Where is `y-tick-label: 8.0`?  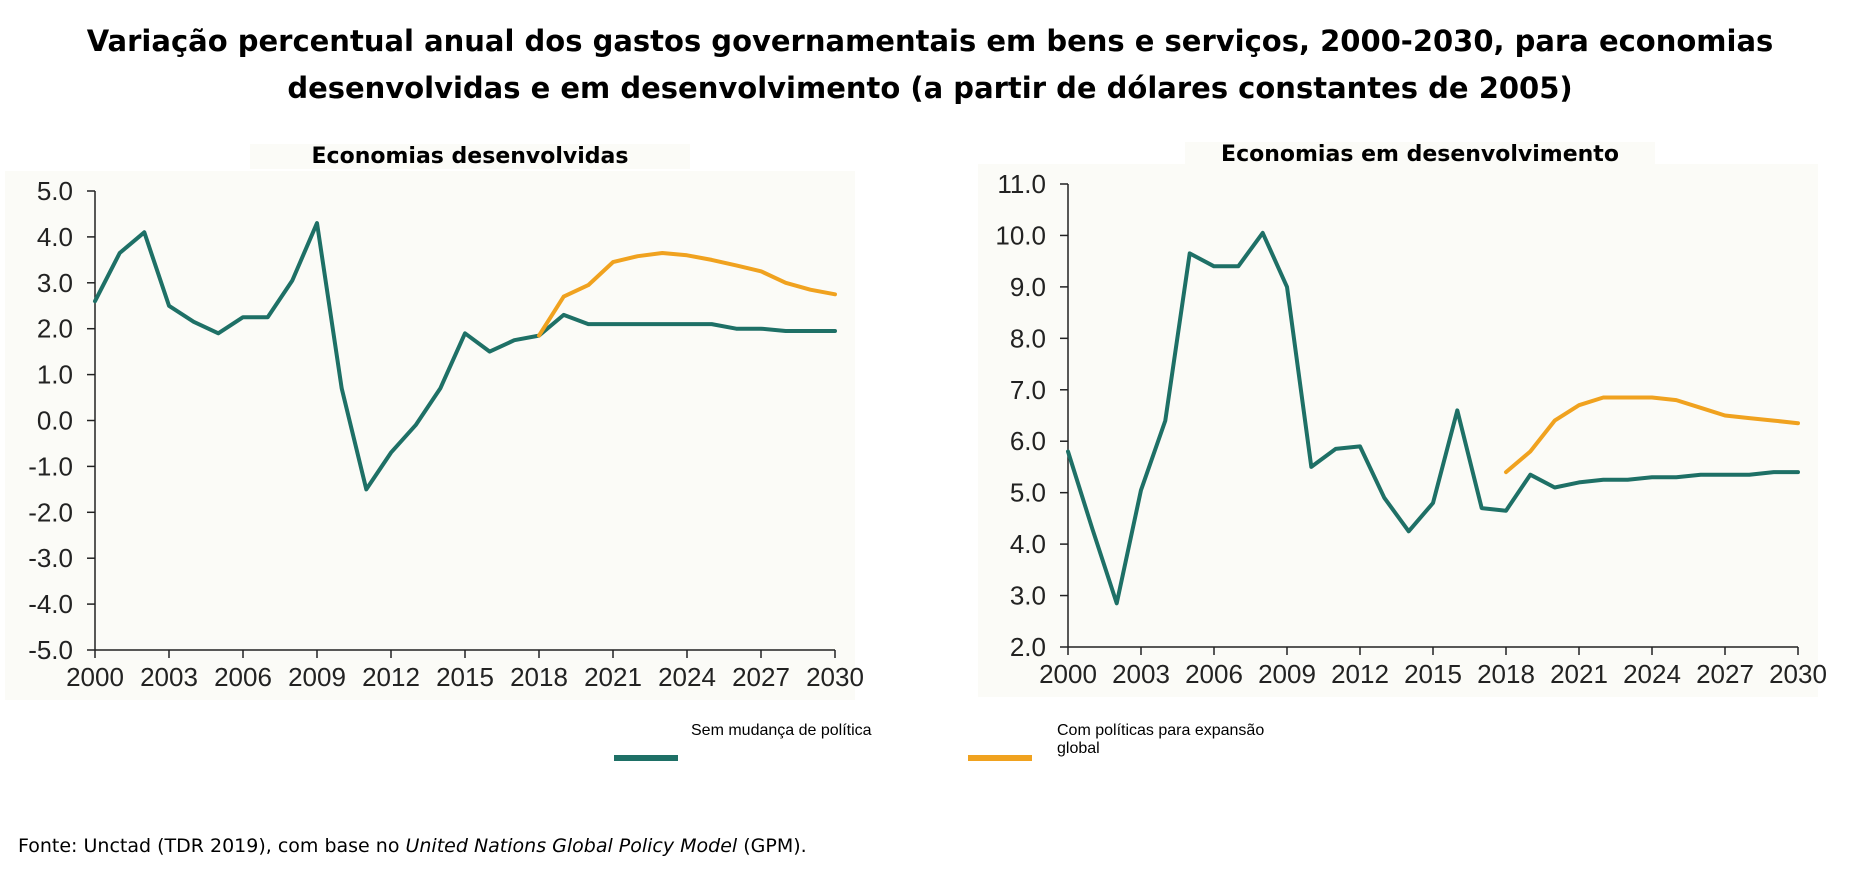
y-tick-label: 8.0 is located at coordinates (1028, 338).